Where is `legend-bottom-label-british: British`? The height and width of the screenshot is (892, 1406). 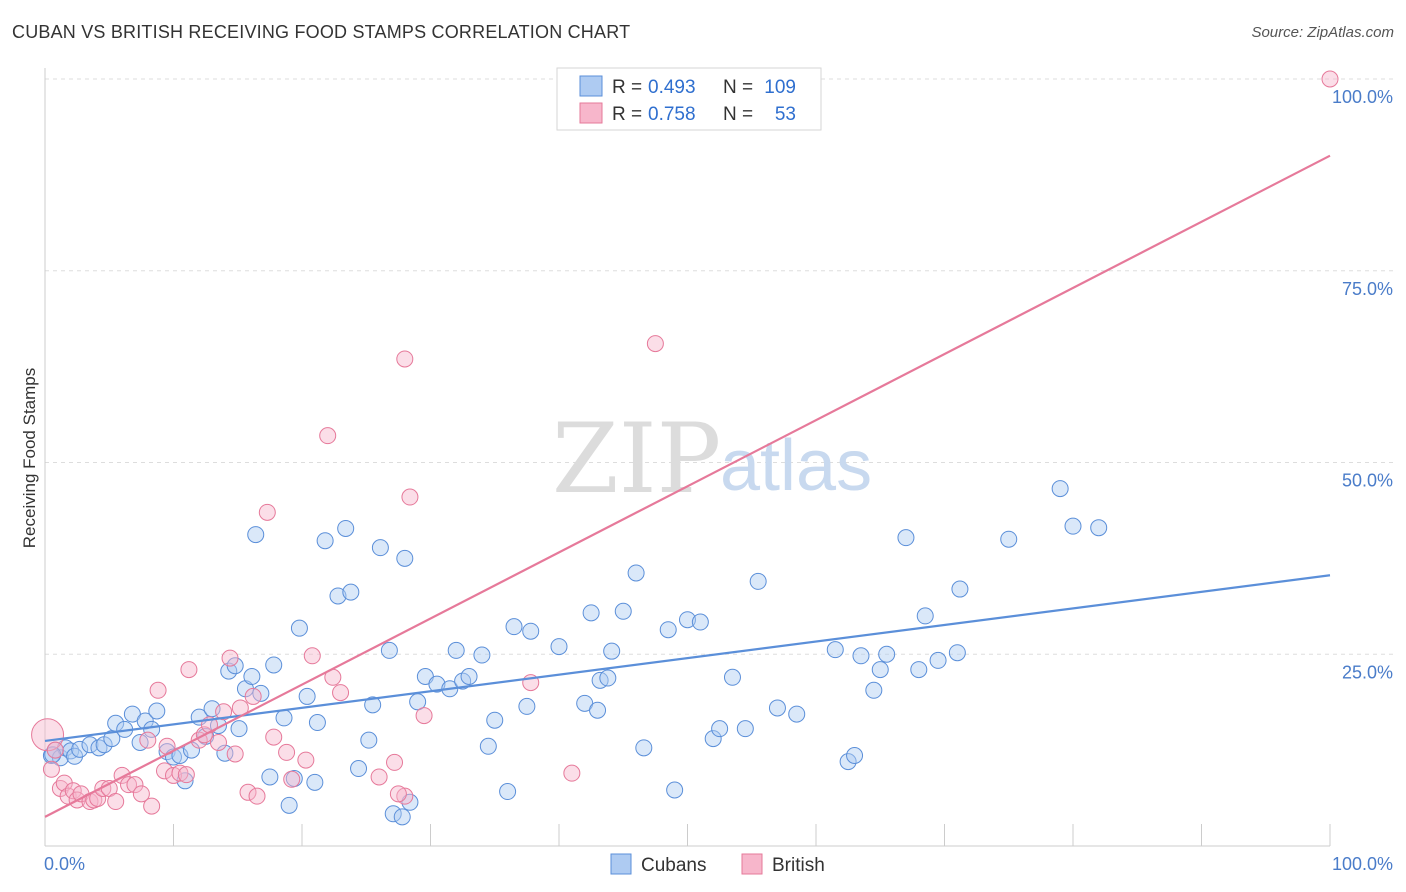 legend-bottom-label-british: British is located at coordinates (798, 865).